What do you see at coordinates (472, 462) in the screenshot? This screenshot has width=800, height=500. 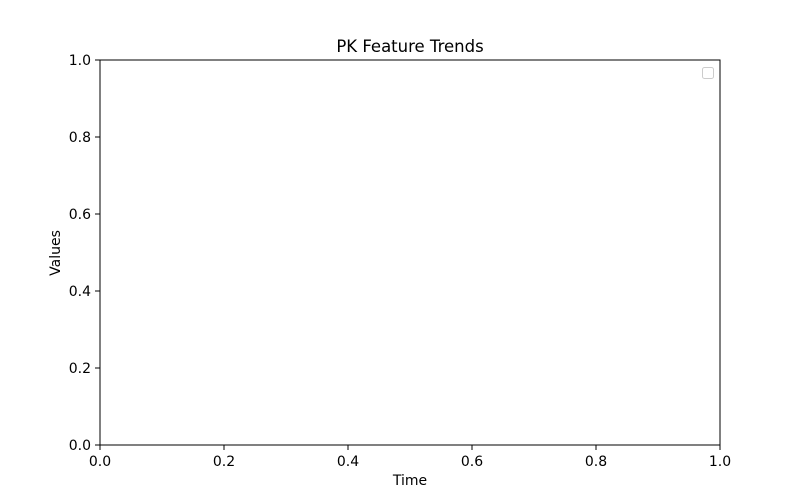 I see `x-tick-label: 0.6` at bounding box center [472, 462].